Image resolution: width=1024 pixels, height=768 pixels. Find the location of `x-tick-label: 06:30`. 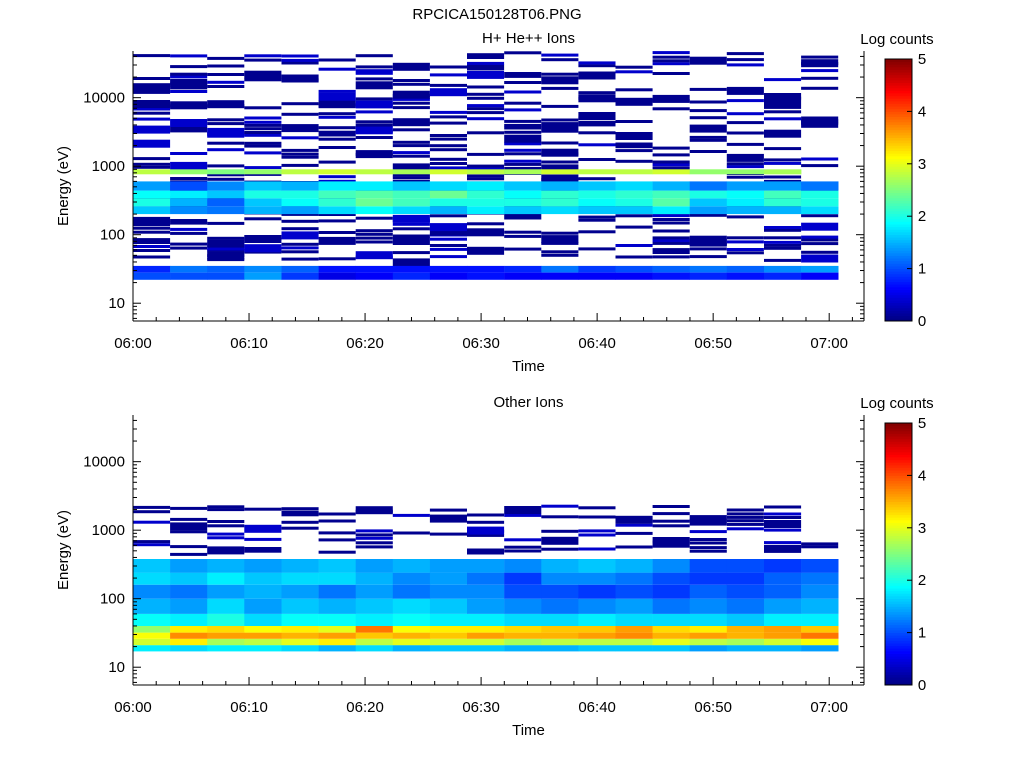

x-tick-label: 06:30 is located at coordinates (481, 343).